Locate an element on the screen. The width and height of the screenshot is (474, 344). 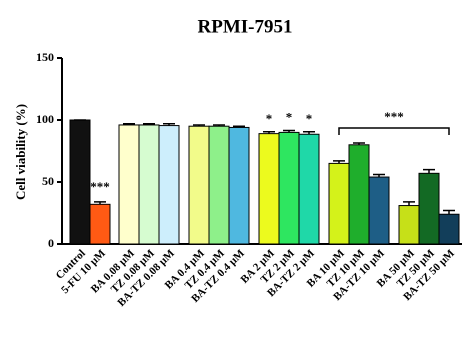
y-tick-label: 0 is located at coordinates (51, 243).